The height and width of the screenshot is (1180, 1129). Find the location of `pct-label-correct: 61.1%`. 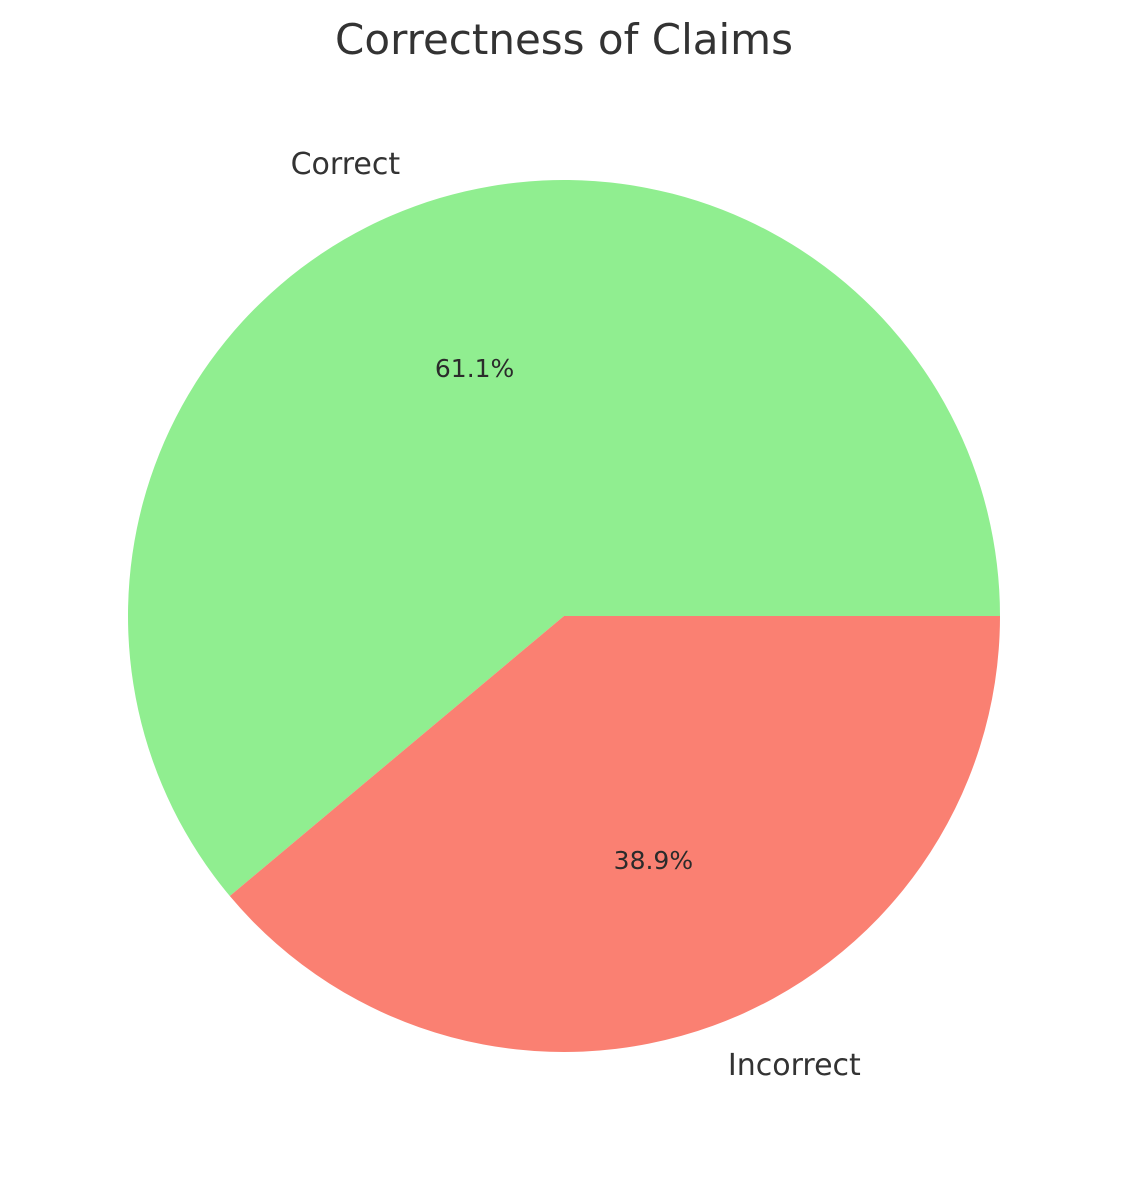

pct-label-correct: 61.1% is located at coordinates (474, 368).